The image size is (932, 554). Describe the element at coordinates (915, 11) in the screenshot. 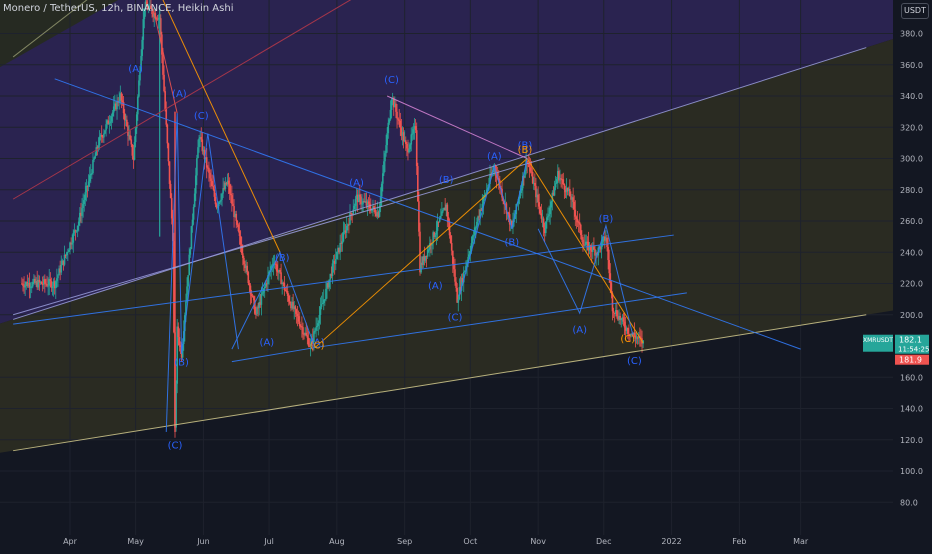

I see `currency-badge: USDT` at that location.